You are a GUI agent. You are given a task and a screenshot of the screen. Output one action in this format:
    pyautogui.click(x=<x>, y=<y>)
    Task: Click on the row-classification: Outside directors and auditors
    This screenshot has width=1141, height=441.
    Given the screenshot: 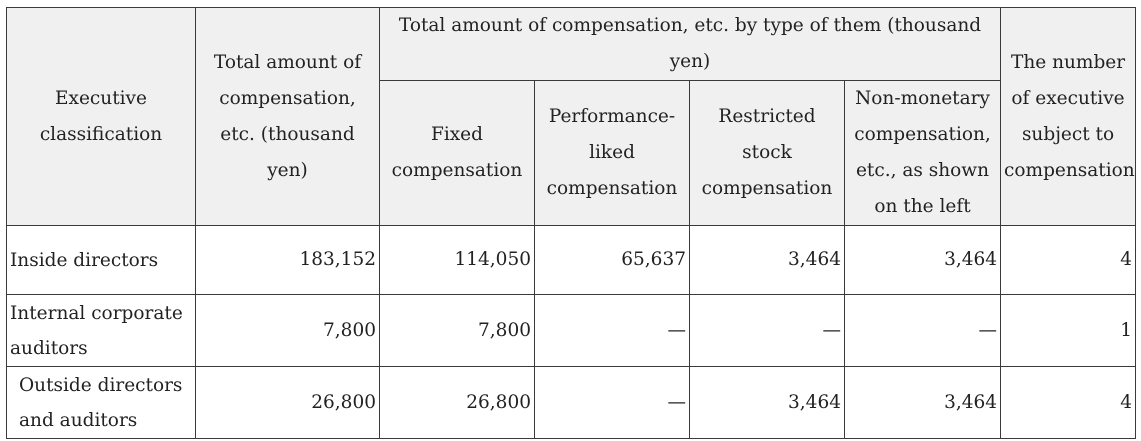 What is the action you would take?
    pyautogui.click(x=101, y=403)
    